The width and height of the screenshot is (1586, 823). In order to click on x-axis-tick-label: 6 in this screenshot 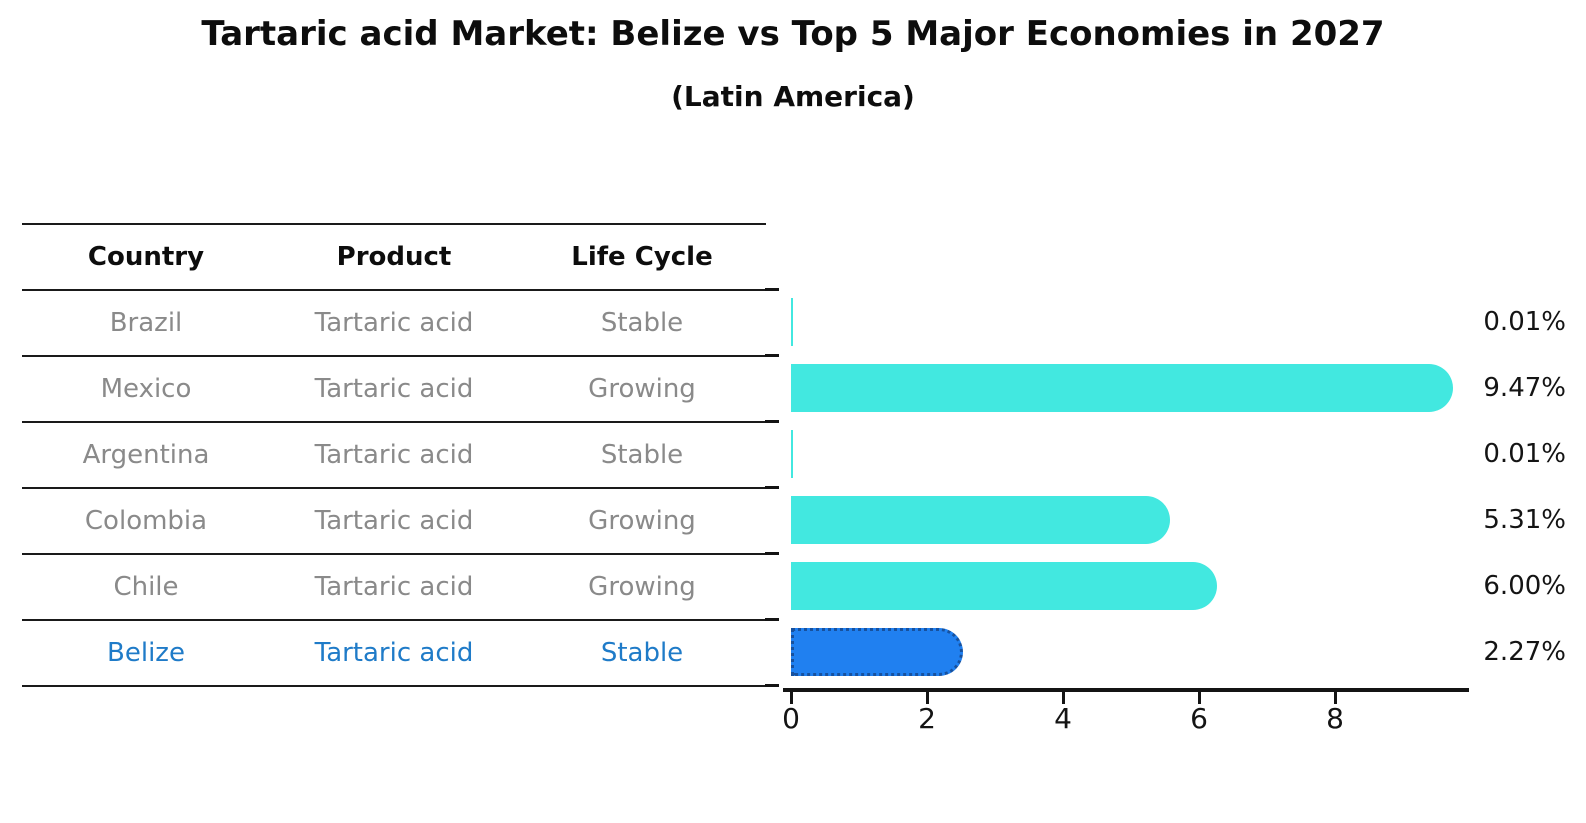, I will do `click(1199, 718)`.